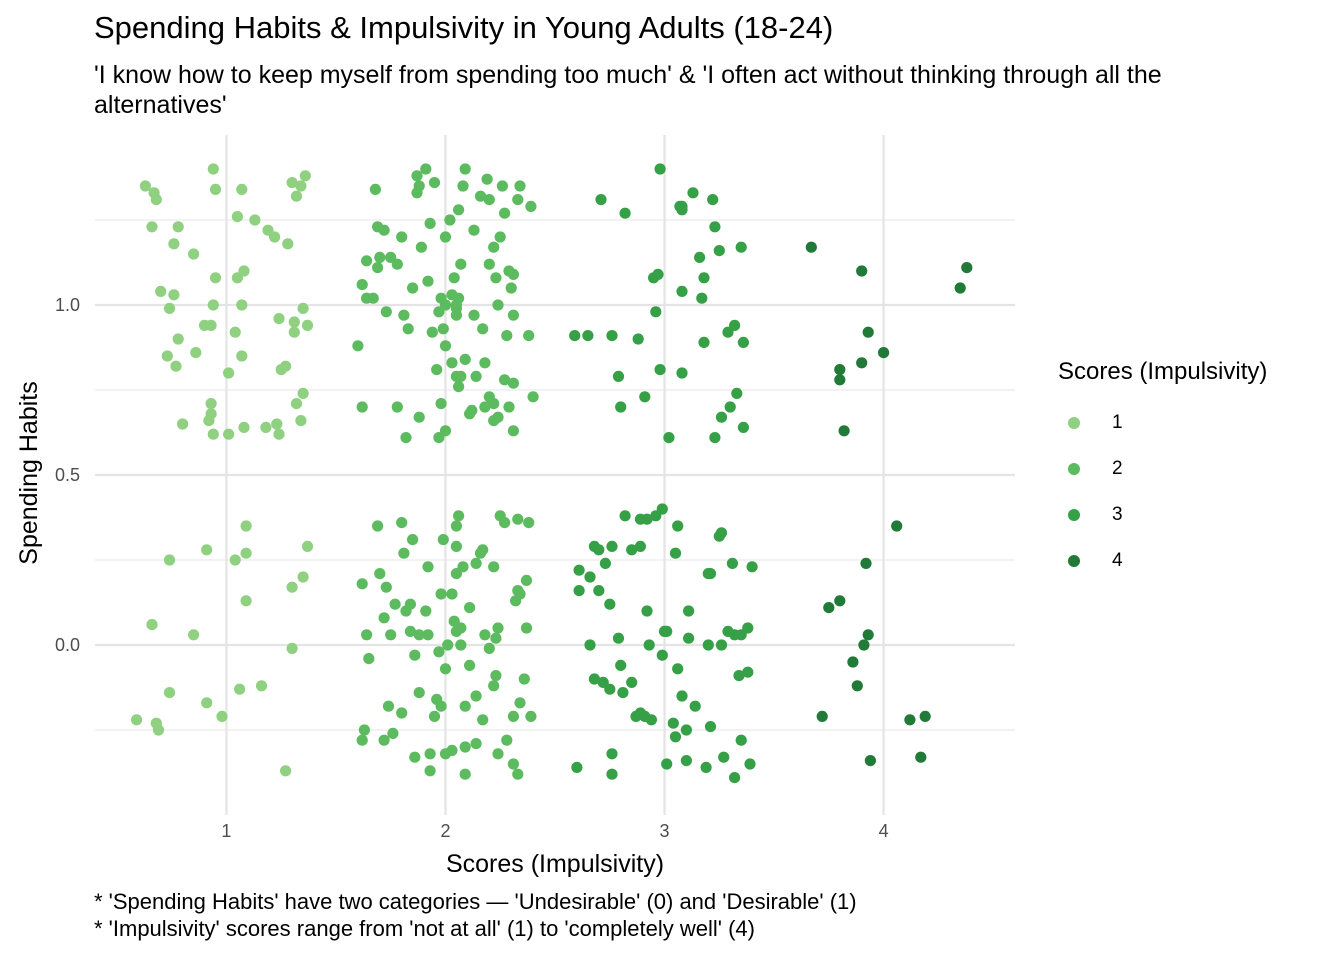  I want to click on legend-label: 1, so click(1117, 422).